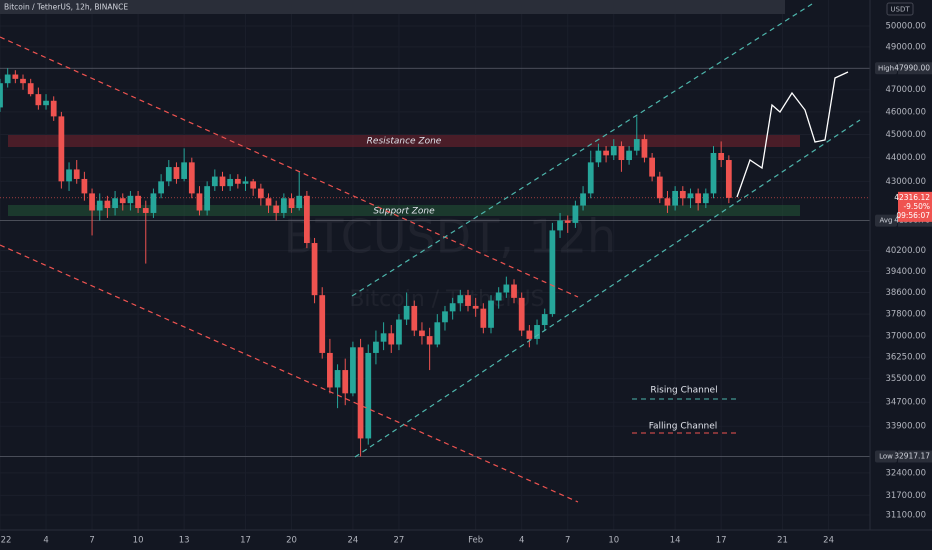 The width and height of the screenshot is (932, 550). Describe the element at coordinates (905, 496) in the screenshot. I see `y-tick-label: 31700.00` at that location.